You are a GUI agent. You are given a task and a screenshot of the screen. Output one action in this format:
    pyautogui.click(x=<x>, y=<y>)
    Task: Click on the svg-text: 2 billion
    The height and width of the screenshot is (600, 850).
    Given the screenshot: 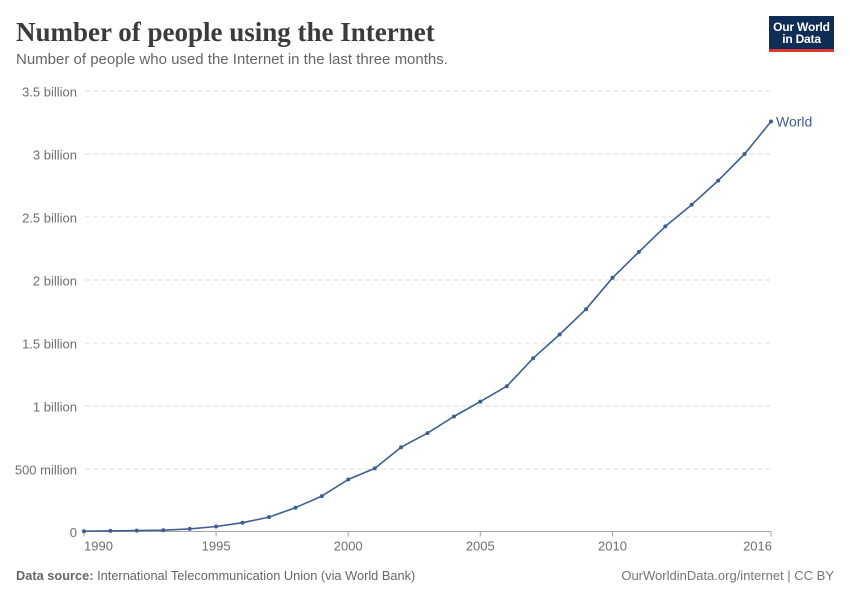 What is the action you would take?
    pyautogui.click(x=55, y=281)
    